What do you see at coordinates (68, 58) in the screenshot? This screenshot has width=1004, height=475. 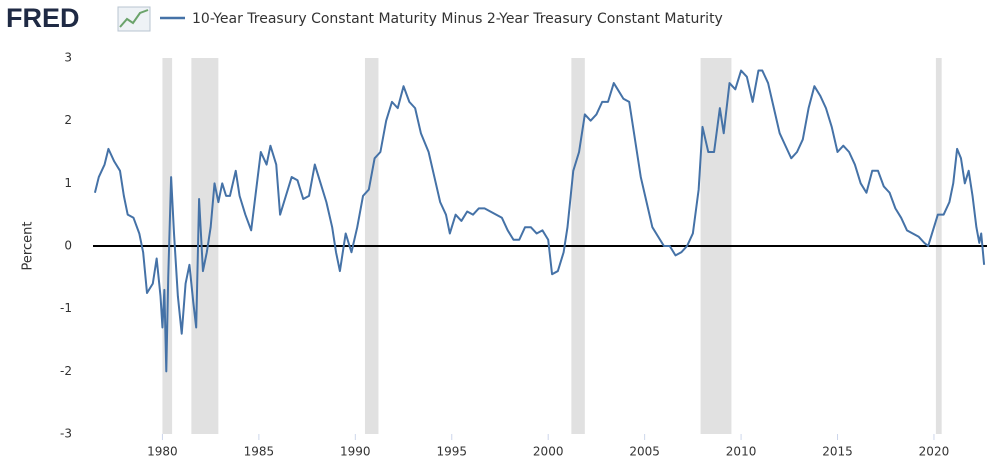 I see `y-tick-label: 3` at bounding box center [68, 58].